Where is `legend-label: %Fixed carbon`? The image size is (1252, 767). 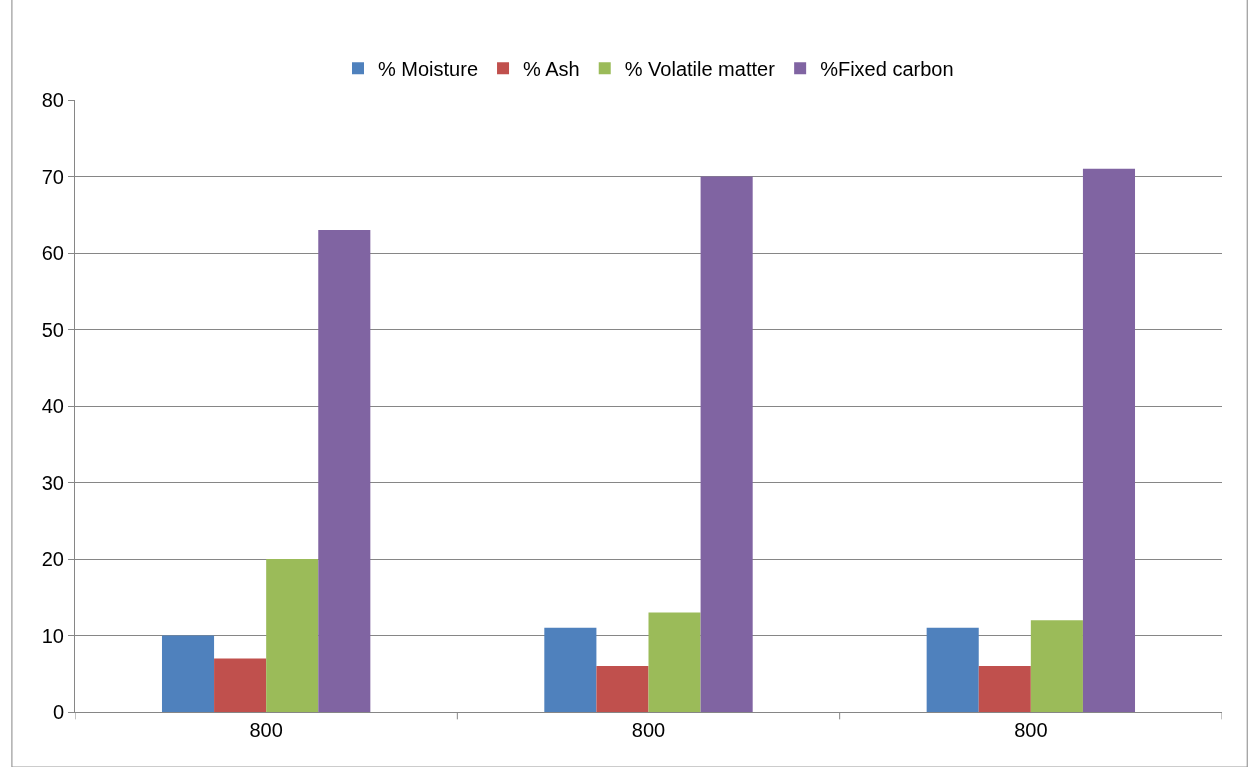 legend-label: %Fixed carbon is located at coordinates (887, 69).